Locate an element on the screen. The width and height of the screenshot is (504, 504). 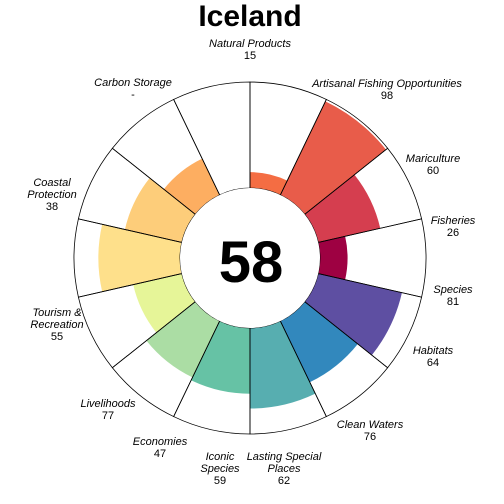
center-circle is located at coordinates (250, 258).